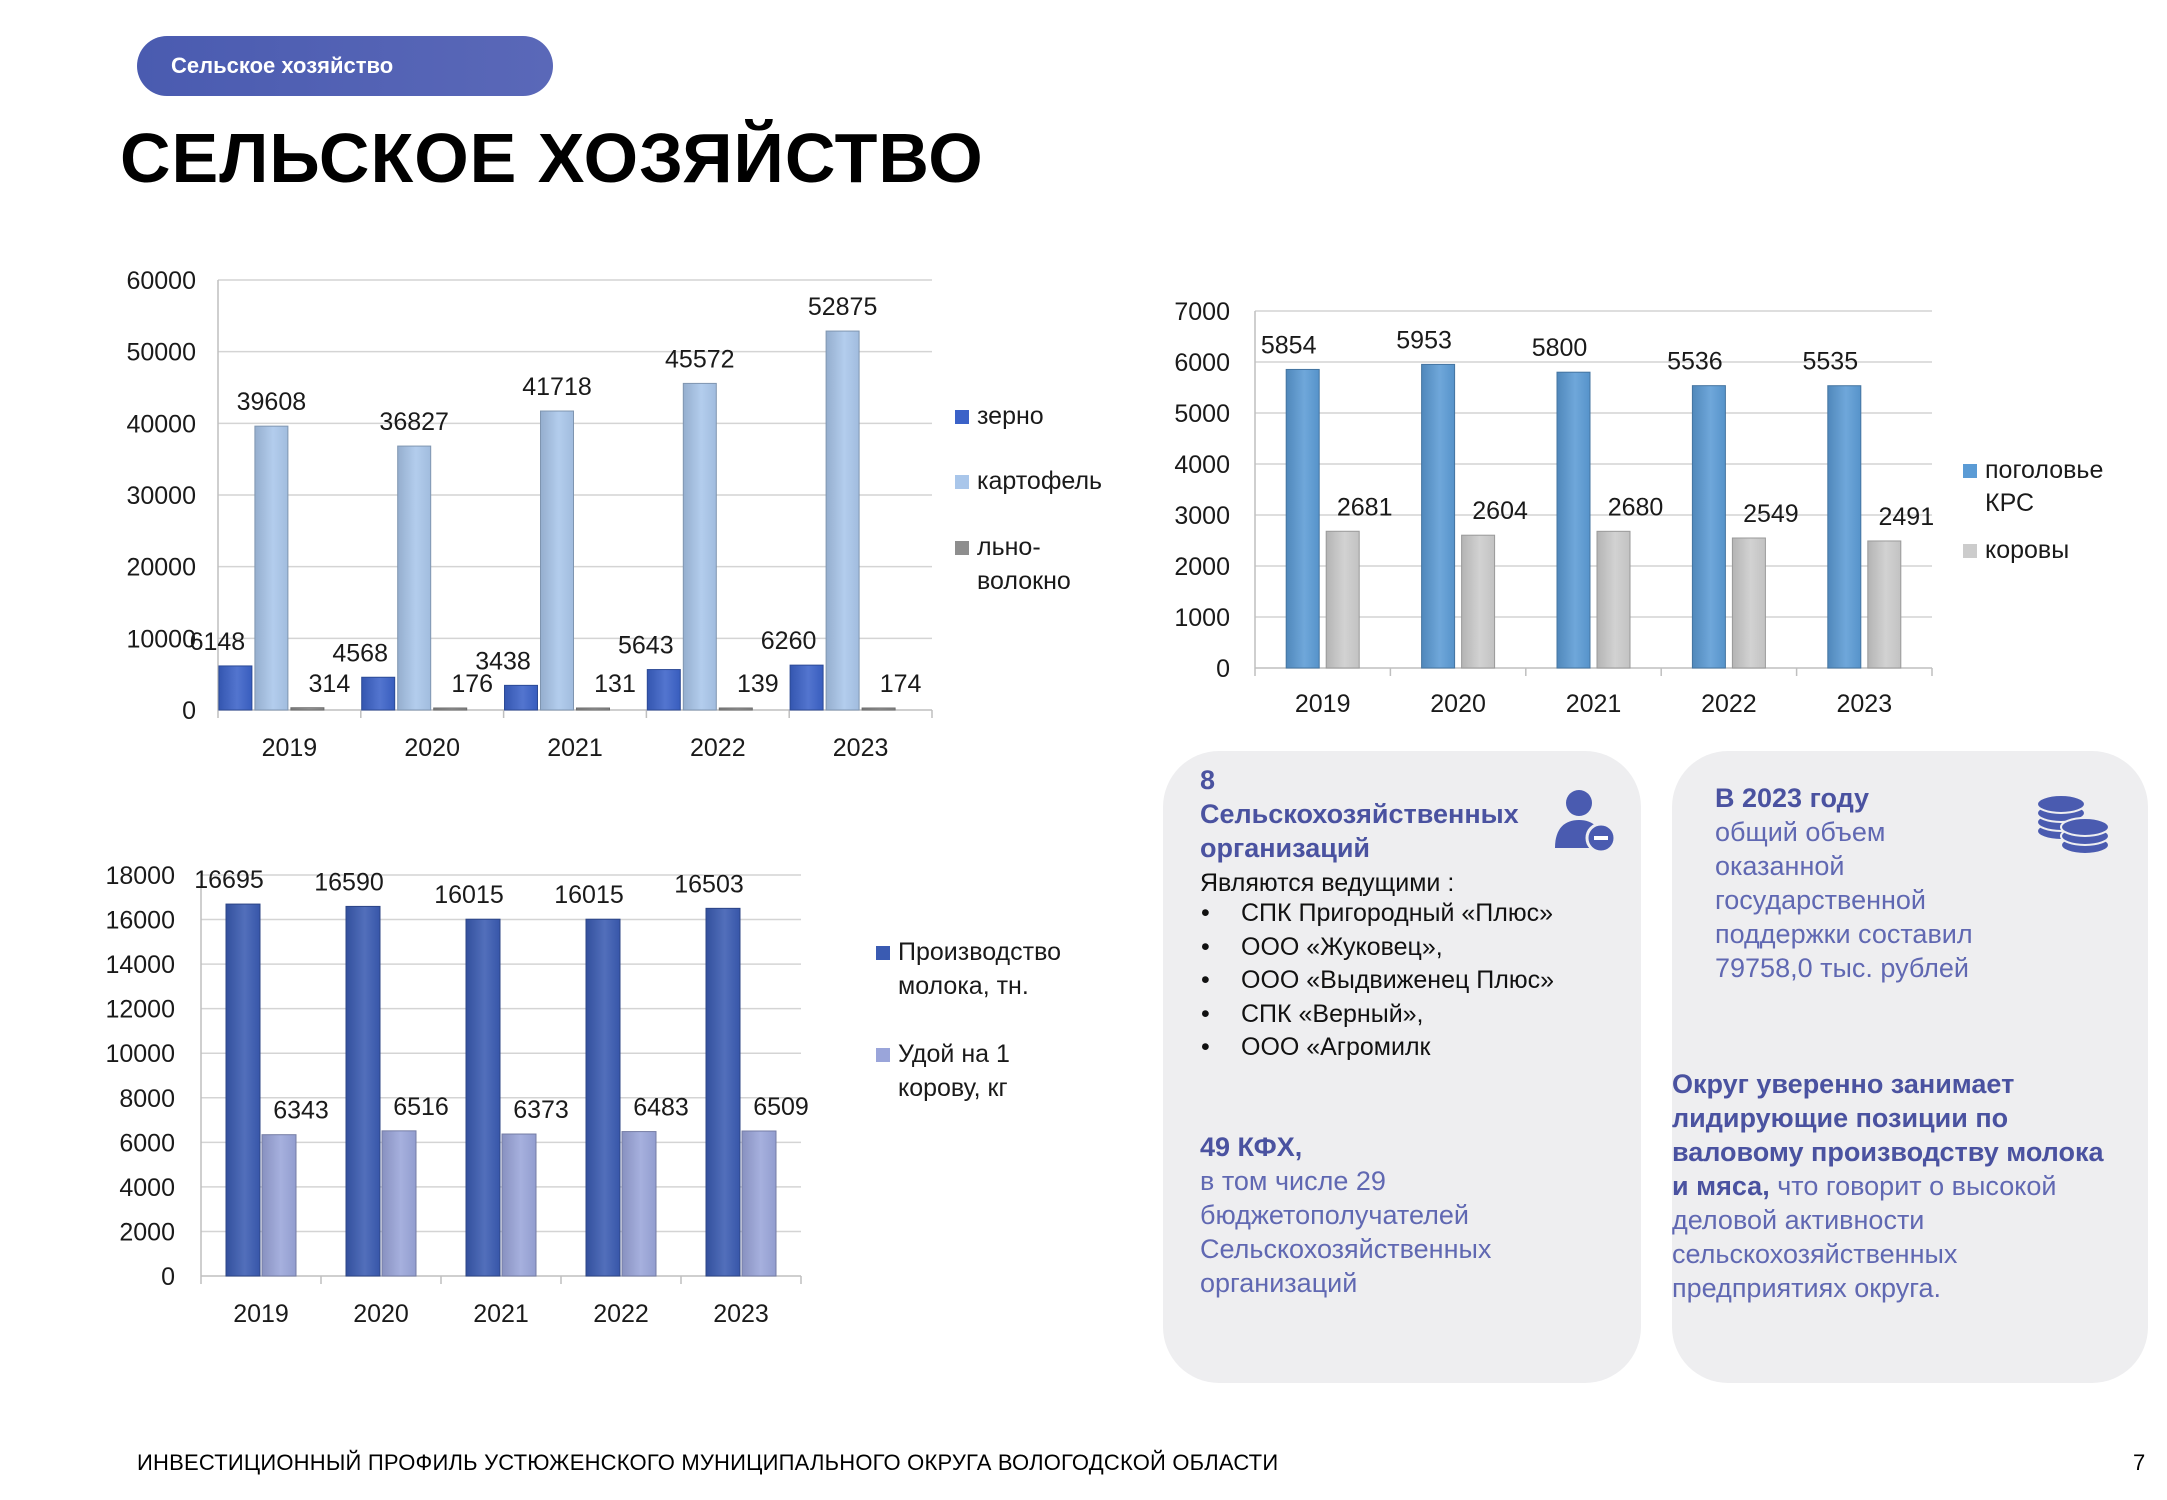 Image resolution: width=2167 pixels, height=1500 pixels. What do you see at coordinates (552, 158) in the screenshot?
I see `page-title: СЕЛЬСКОЕ ХОЗЯЙСТВО` at bounding box center [552, 158].